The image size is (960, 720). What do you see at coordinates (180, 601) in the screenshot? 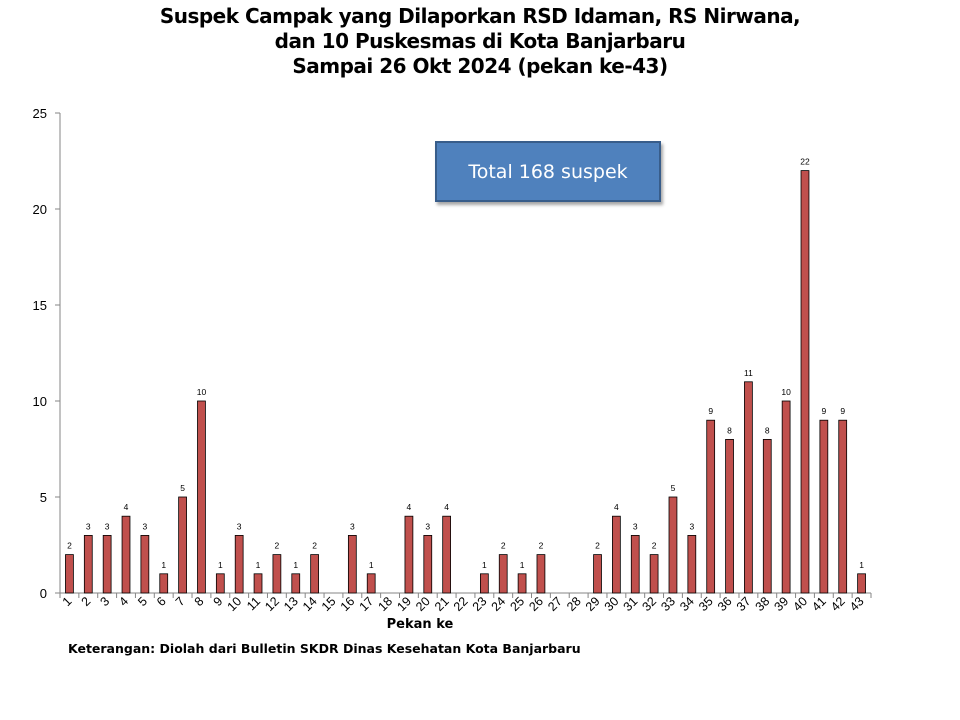
I see `x-tick-label: 7` at bounding box center [180, 601].